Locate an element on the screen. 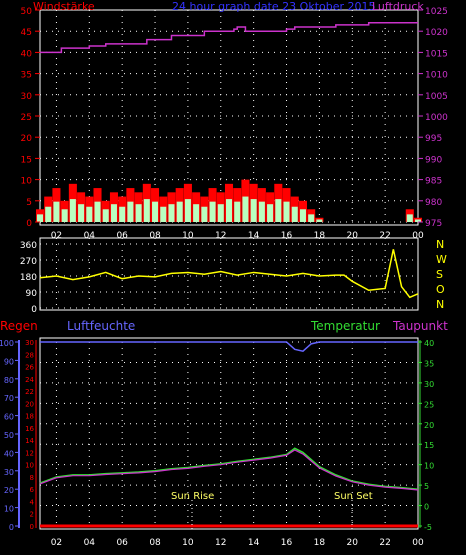 Image resolution: width=466 pixels, height=555 pixels. sun-set-label: Sun Set is located at coordinates (353, 496).